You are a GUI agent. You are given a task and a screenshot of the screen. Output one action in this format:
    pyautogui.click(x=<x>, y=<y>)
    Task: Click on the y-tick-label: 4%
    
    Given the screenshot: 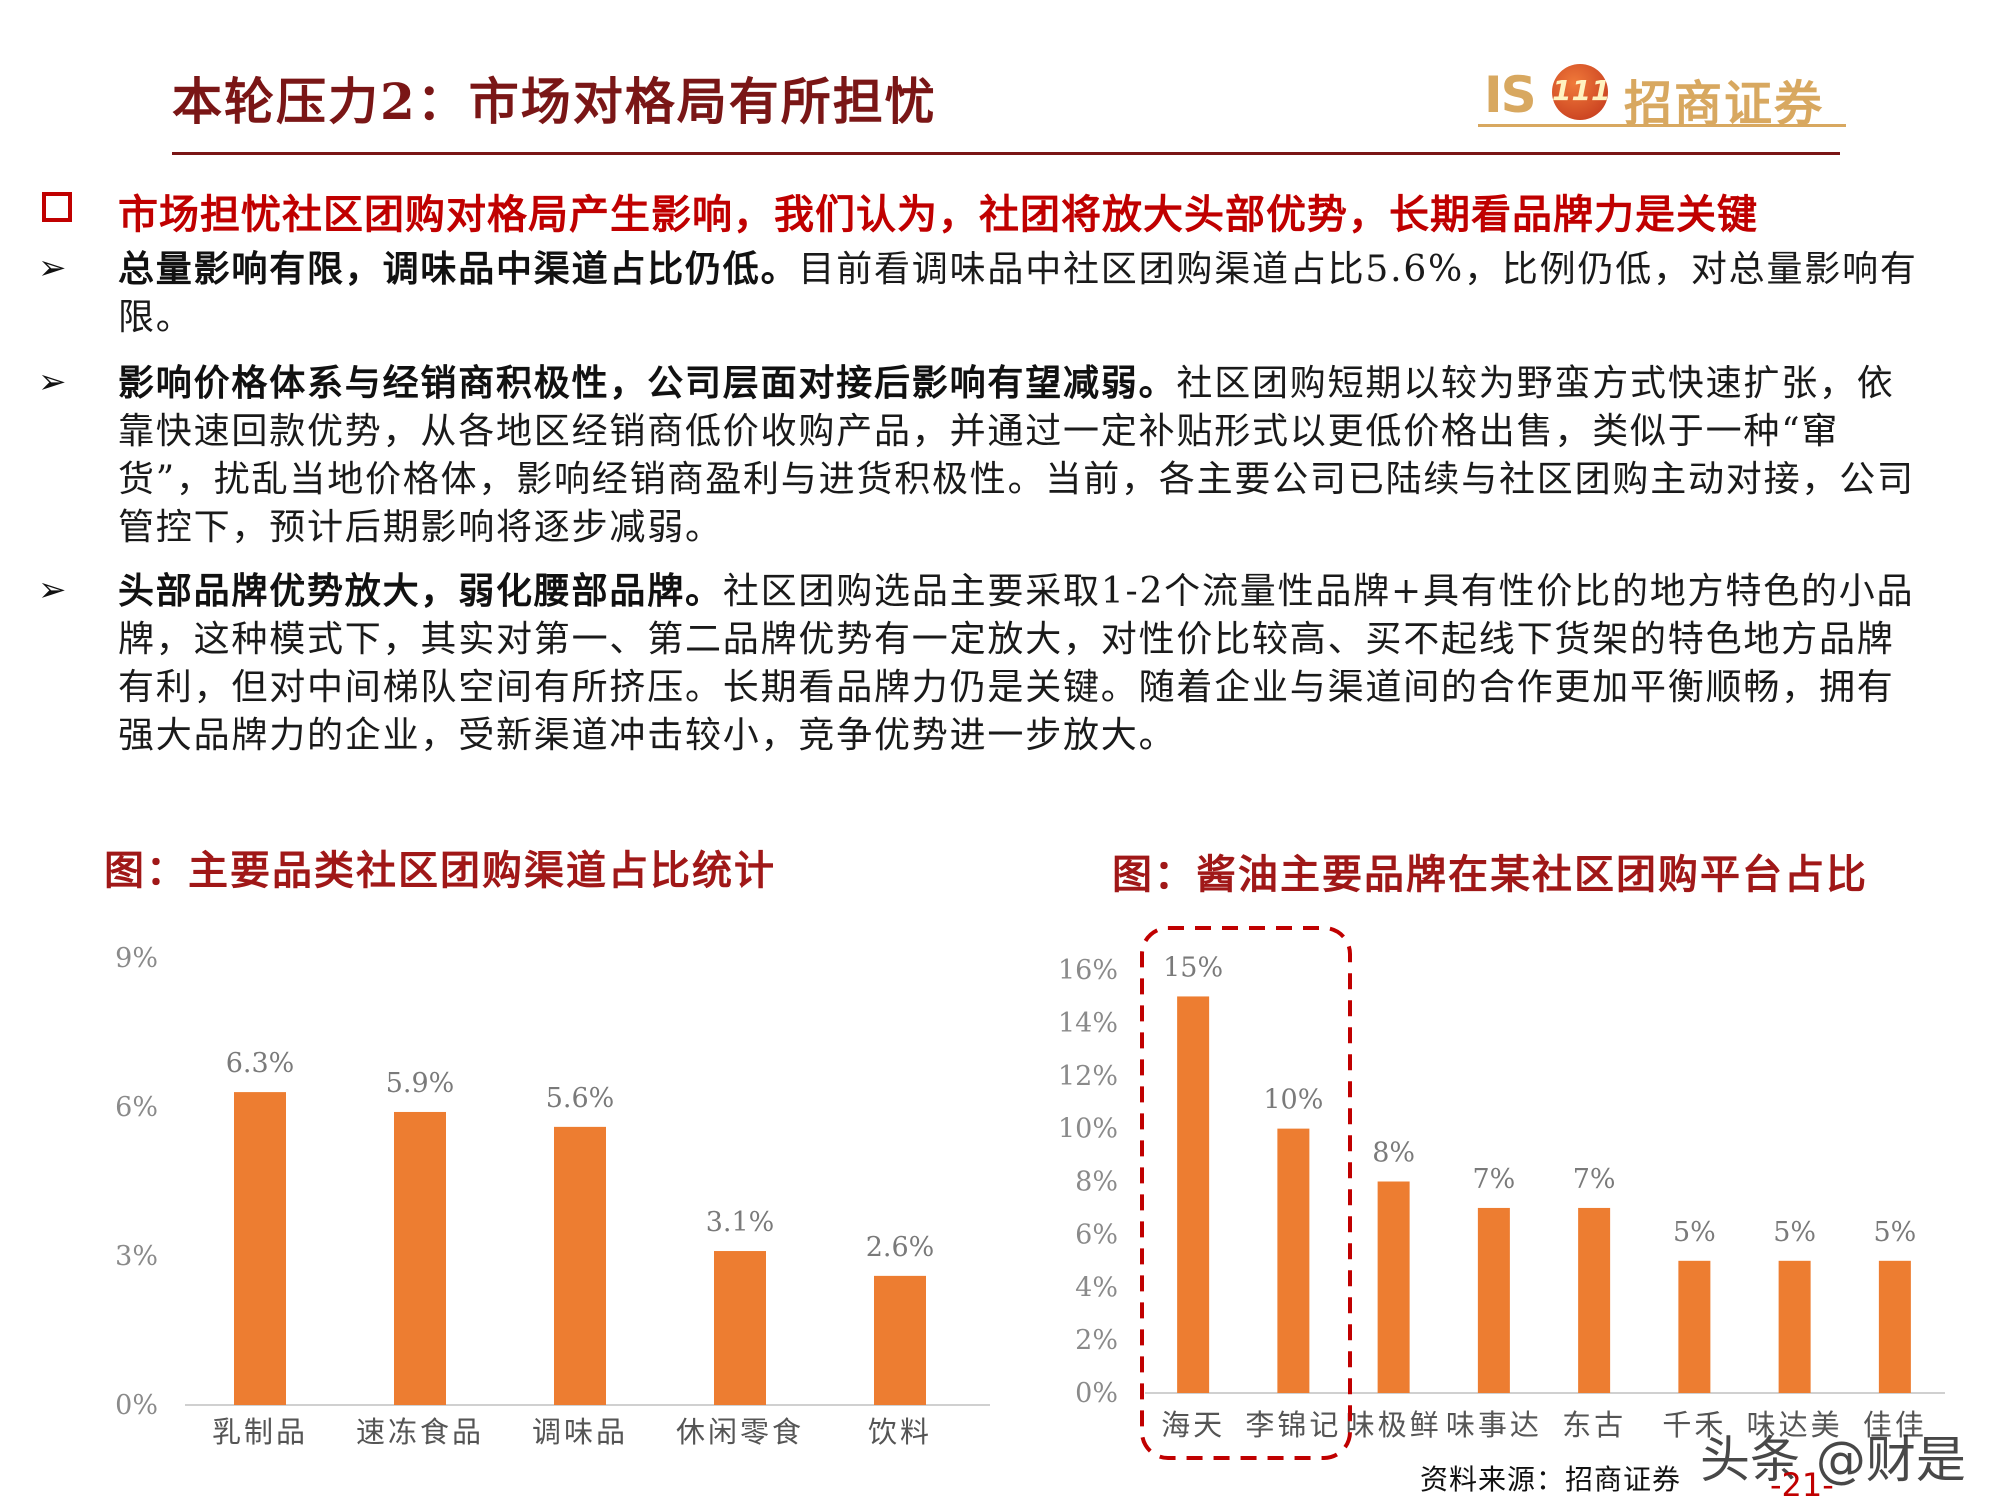 What is the action you would take?
    pyautogui.click(x=1096, y=1287)
    